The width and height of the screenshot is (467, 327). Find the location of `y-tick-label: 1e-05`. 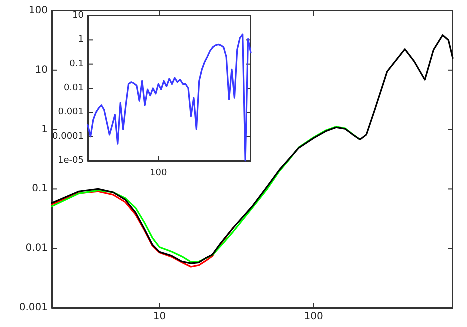

y-tick-label: 1e-05 is located at coordinates (71, 161).